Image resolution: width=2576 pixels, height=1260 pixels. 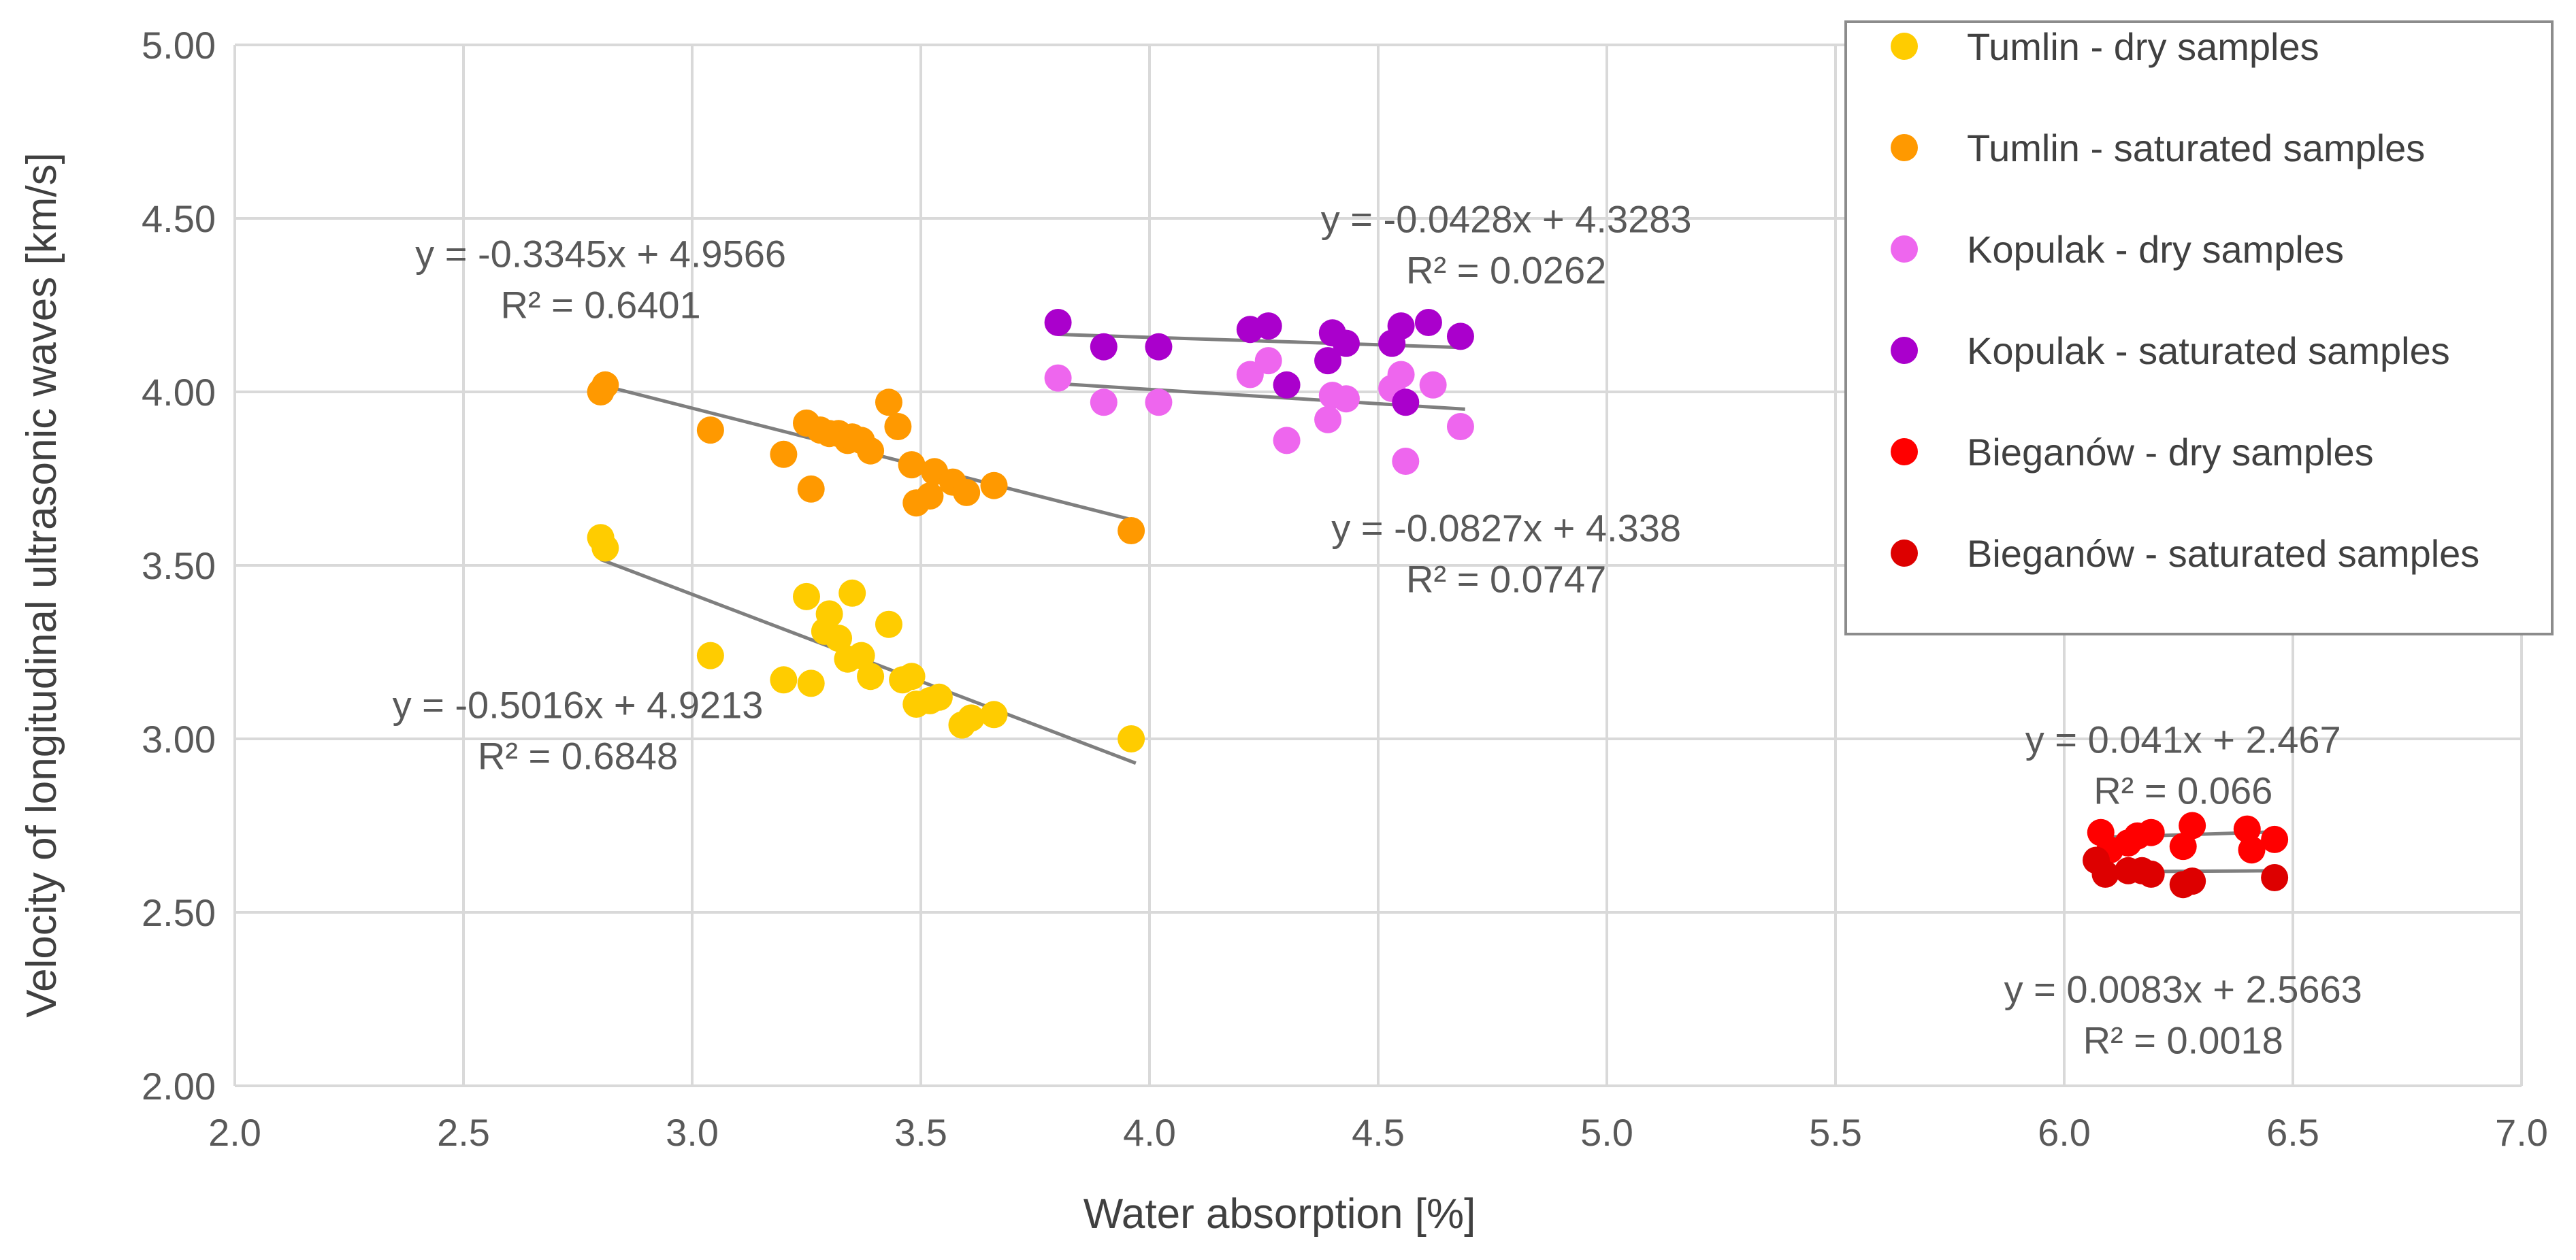 I want to click on y-tick-label: 2.00, so click(x=179, y=1086).